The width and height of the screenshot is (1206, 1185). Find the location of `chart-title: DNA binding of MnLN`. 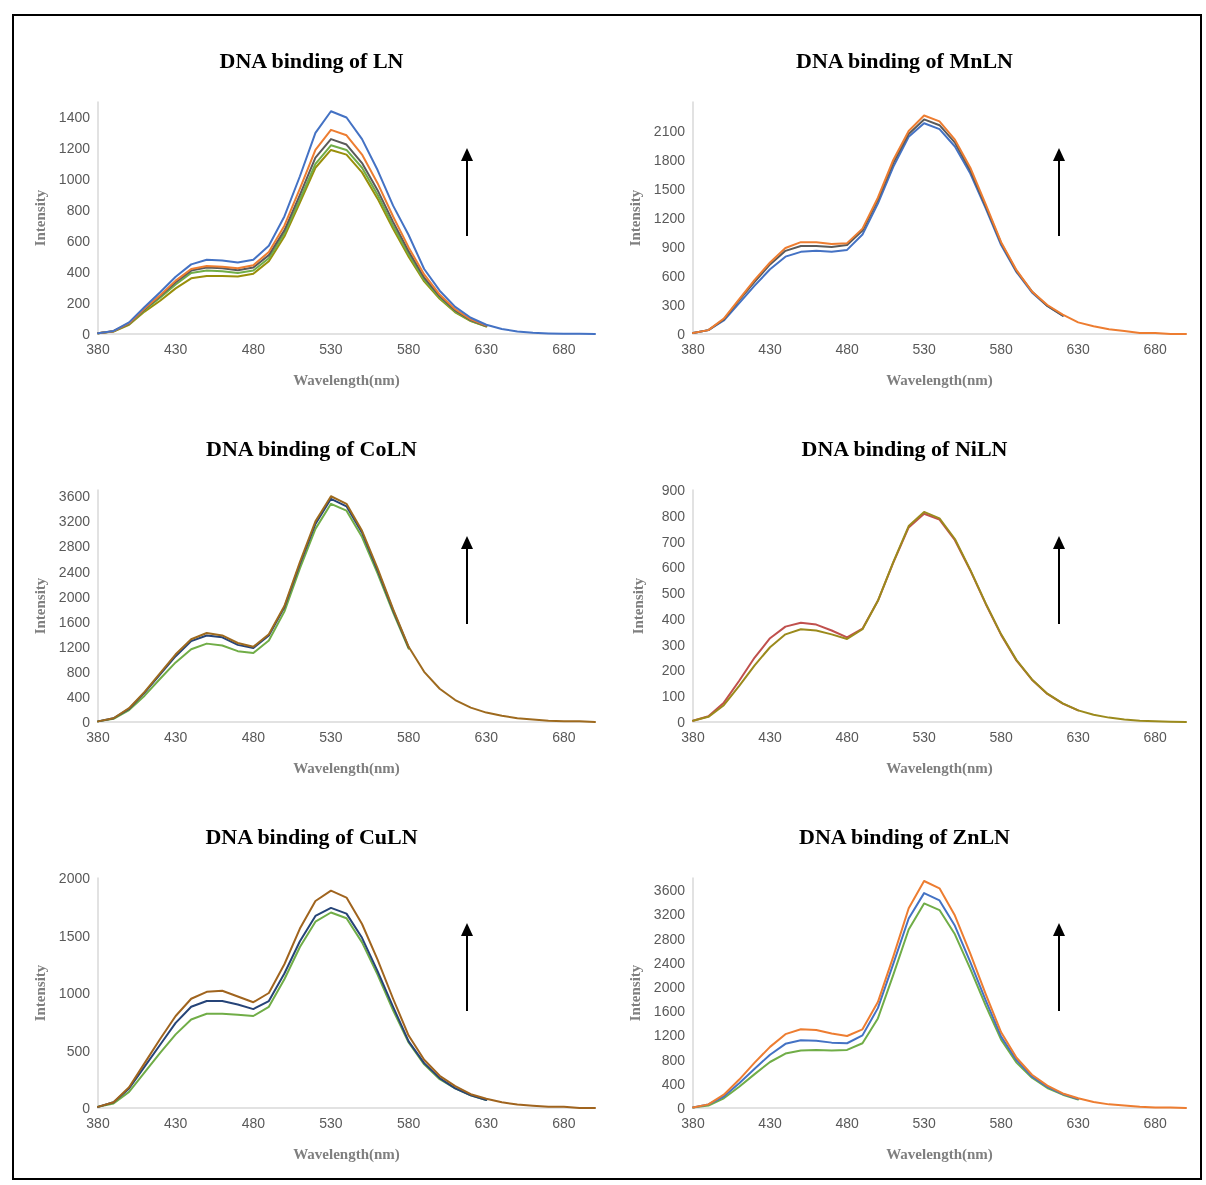

chart-title: DNA binding of MnLN is located at coordinates (904, 60).